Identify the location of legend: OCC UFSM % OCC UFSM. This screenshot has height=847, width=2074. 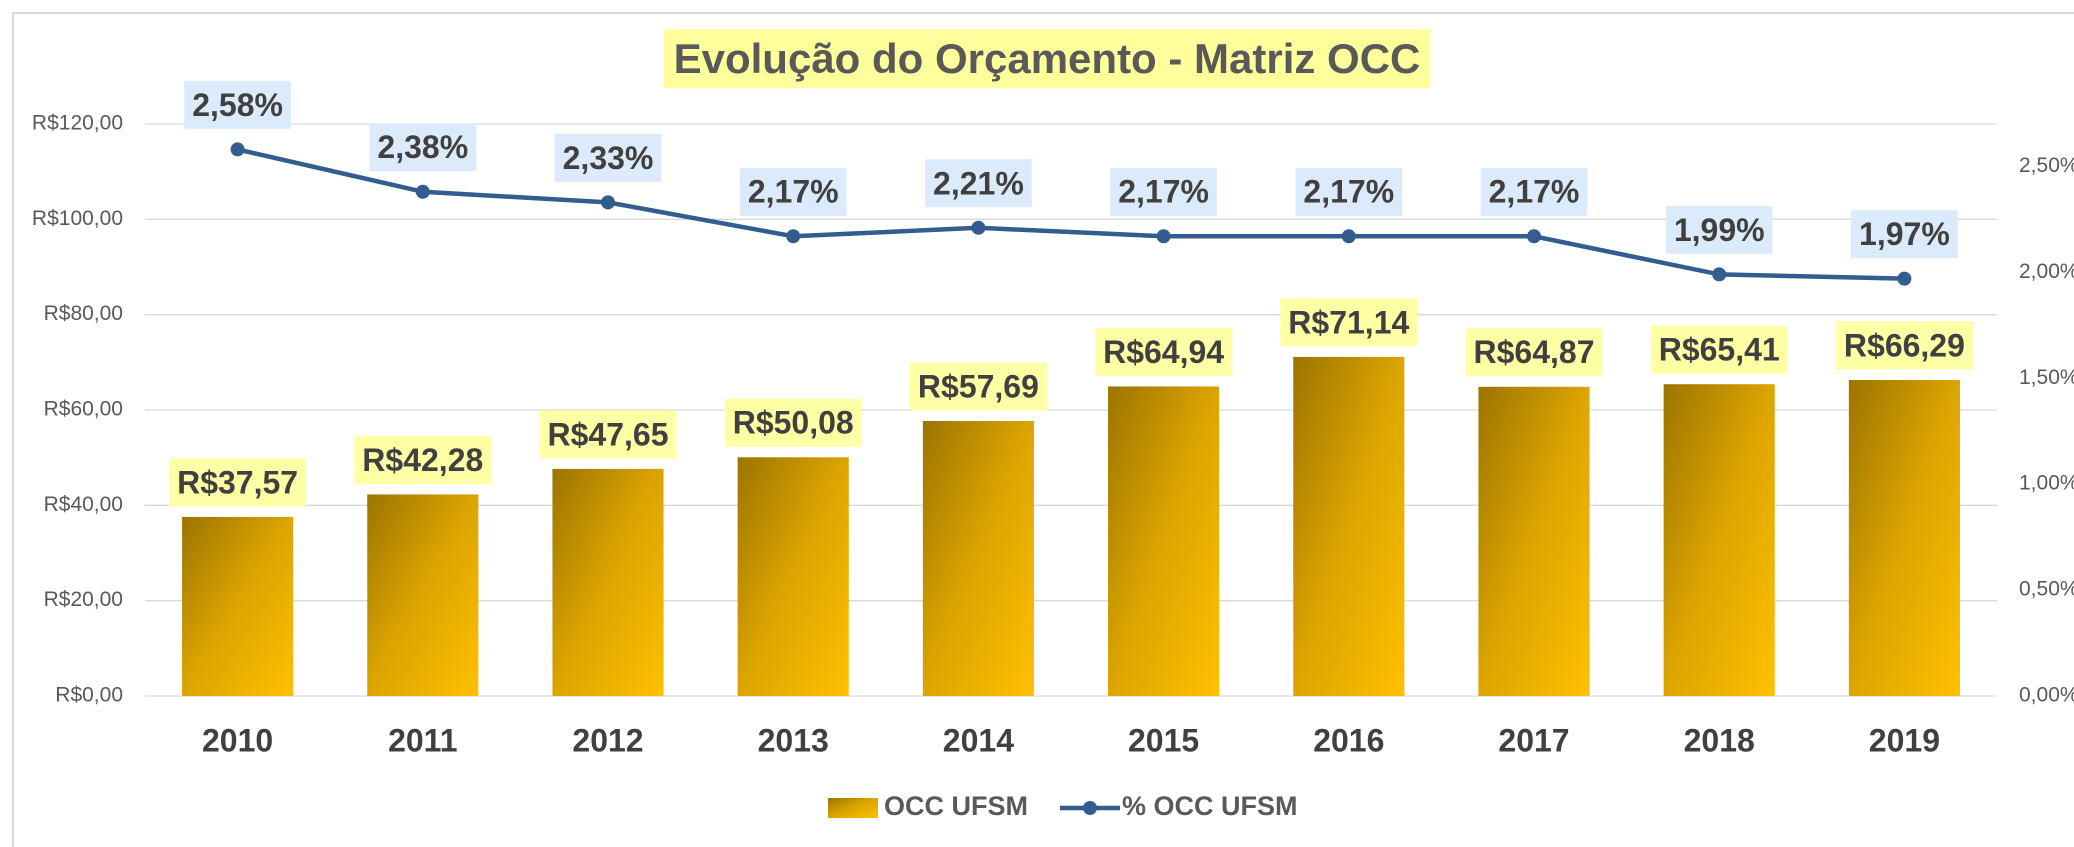
(1063, 806).